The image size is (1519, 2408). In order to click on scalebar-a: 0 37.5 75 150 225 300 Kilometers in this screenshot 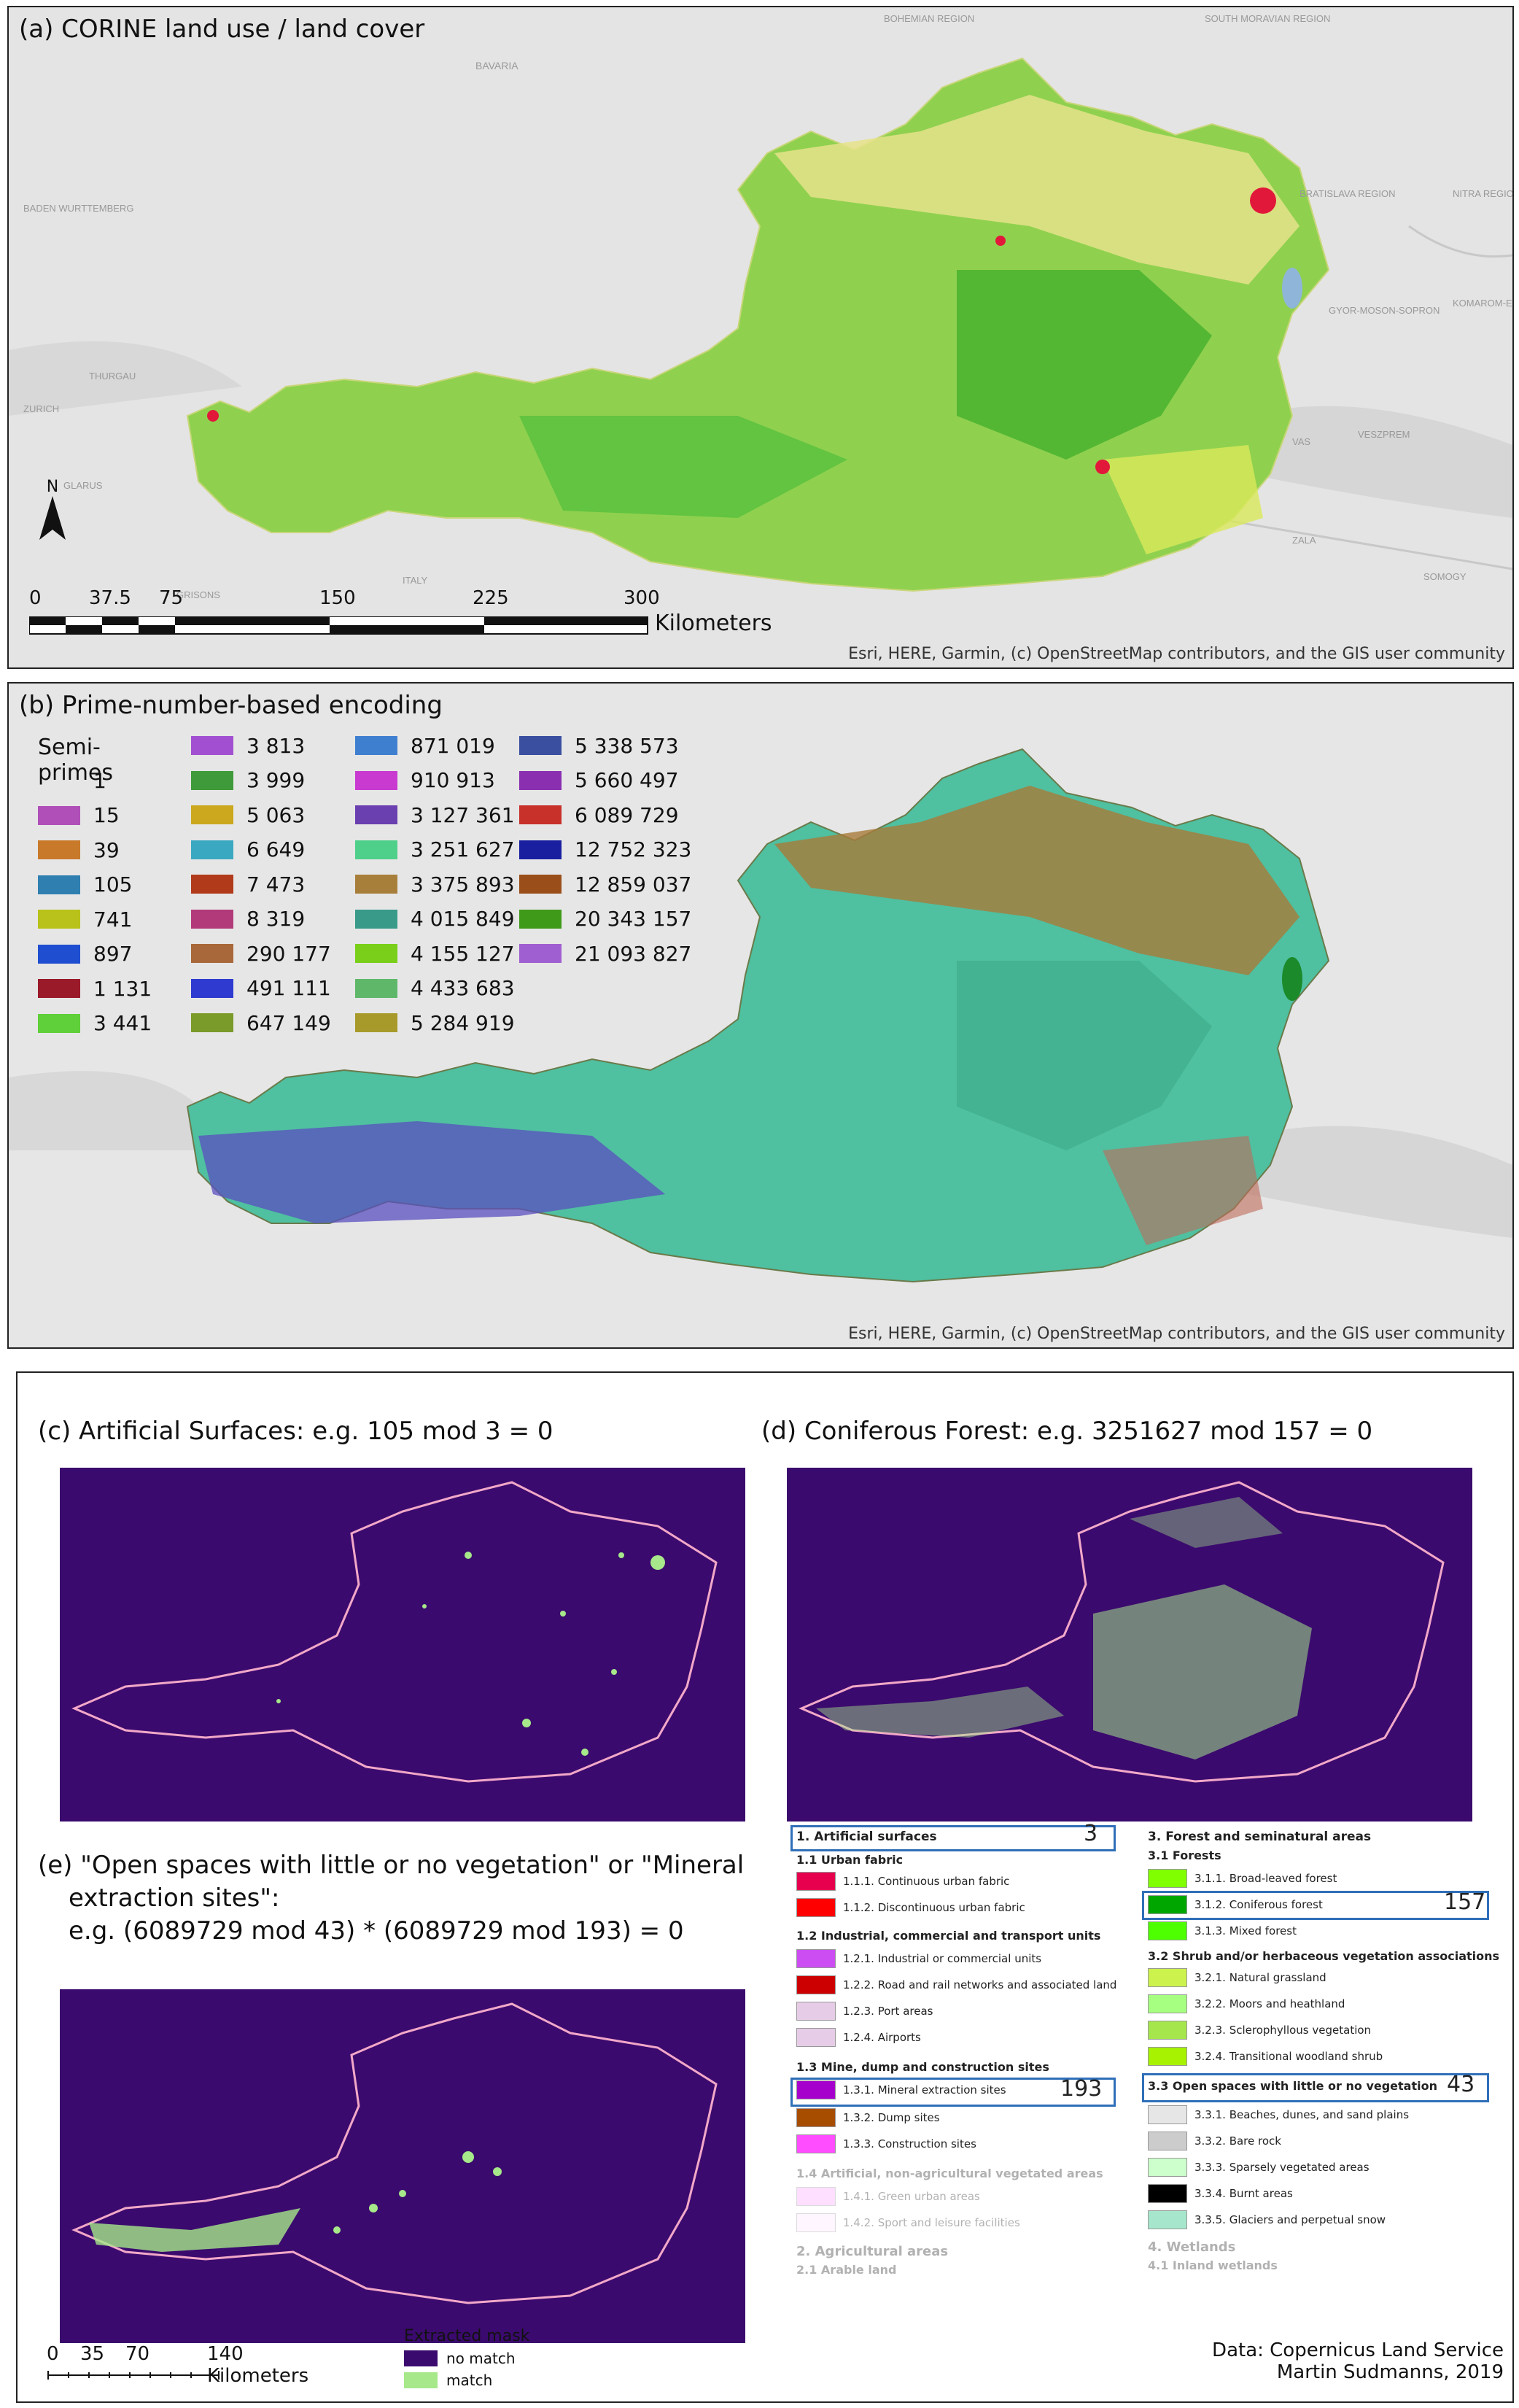, I will do `click(400, 623)`.